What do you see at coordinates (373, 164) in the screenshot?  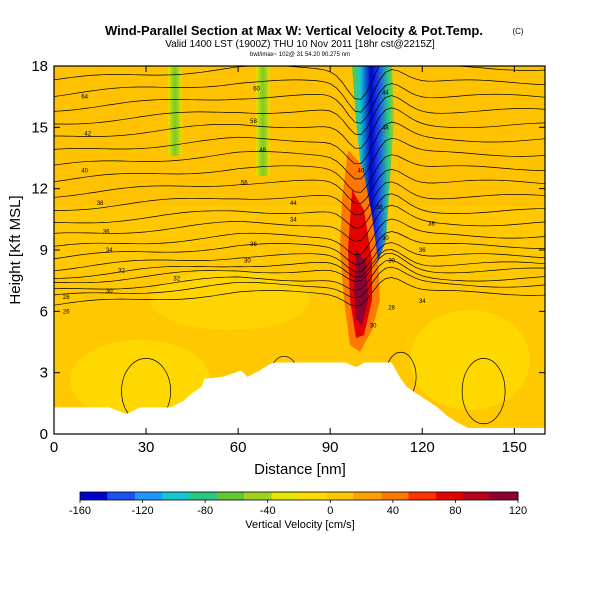 I see `downdraft-core` at bounding box center [373, 164].